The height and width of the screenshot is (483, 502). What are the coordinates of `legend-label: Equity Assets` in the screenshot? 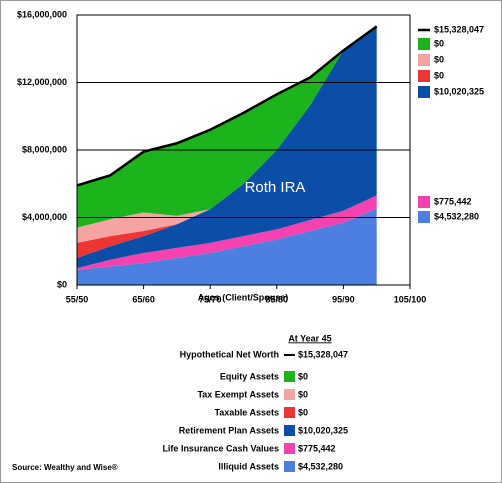 It's located at (249, 376).